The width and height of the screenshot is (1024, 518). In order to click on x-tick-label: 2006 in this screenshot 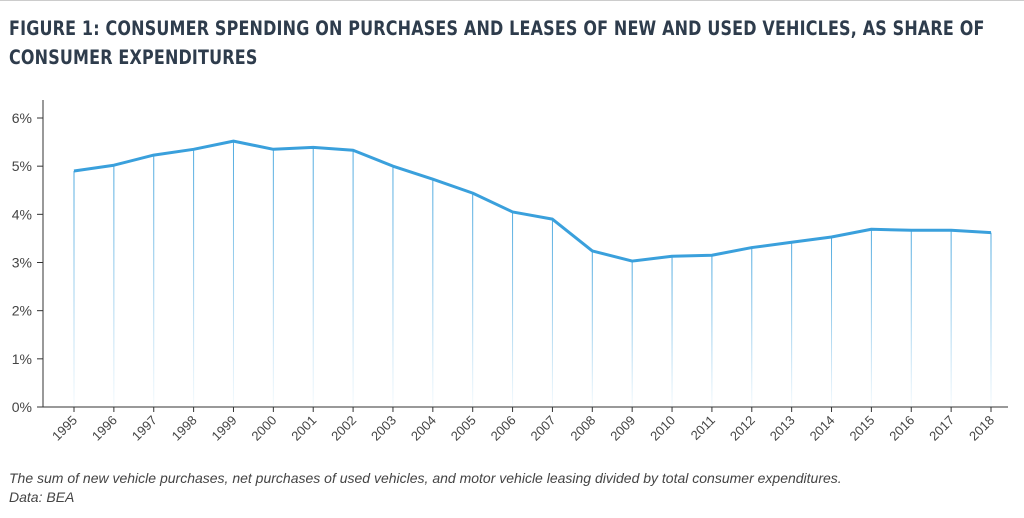, I will do `click(503, 428)`.